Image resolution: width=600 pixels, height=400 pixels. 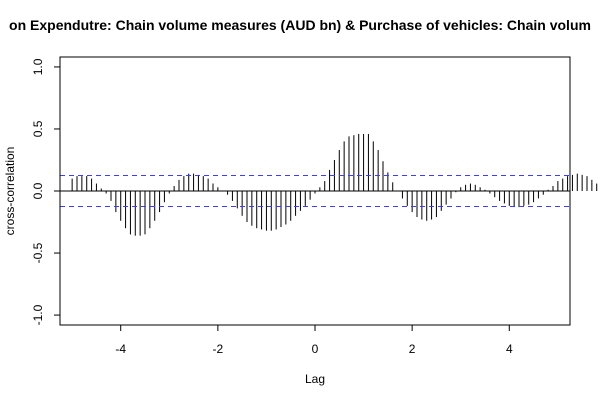 What do you see at coordinates (218, 349) in the screenshot?
I see `x-tick-label: -2` at bounding box center [218, 349].